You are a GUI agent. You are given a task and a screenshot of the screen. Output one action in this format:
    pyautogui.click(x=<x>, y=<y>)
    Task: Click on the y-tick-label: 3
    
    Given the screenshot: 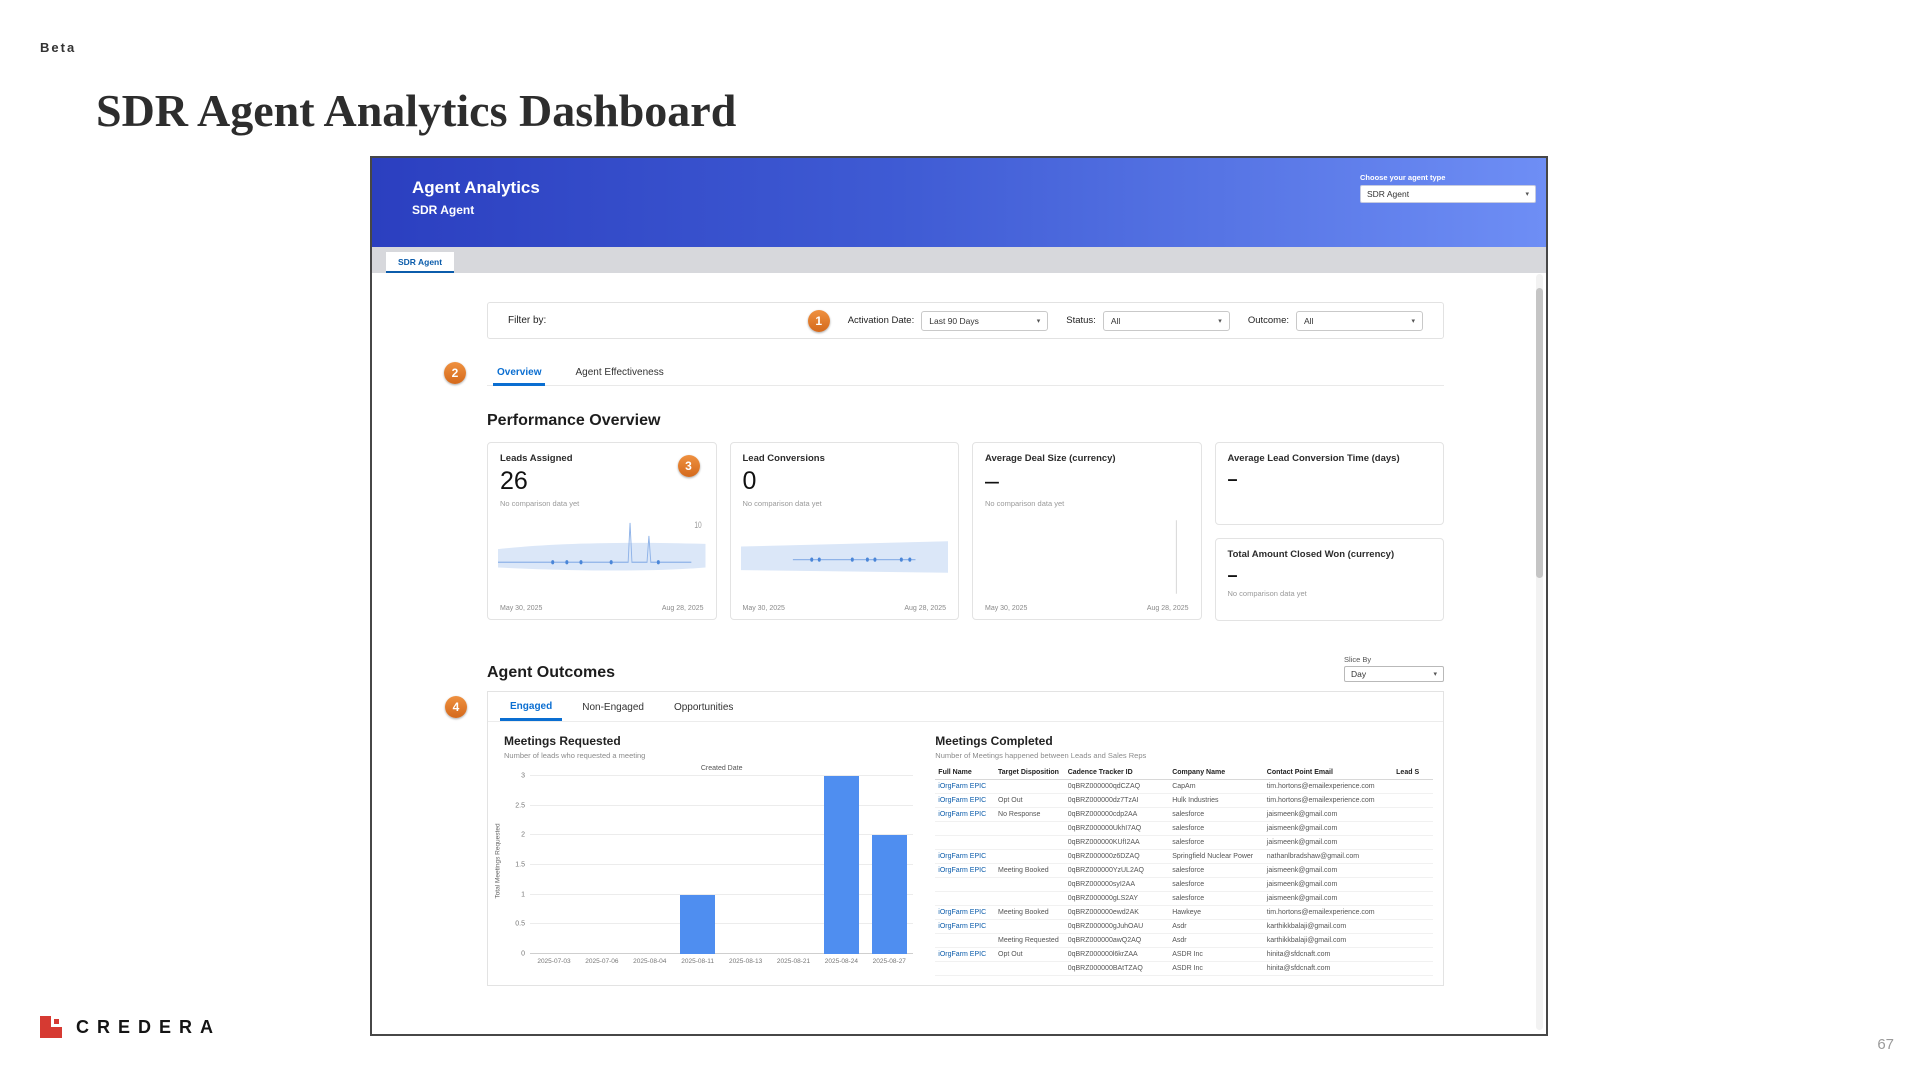 What is the action you would take?
    pyautogui.click(x=523, y=776)
    